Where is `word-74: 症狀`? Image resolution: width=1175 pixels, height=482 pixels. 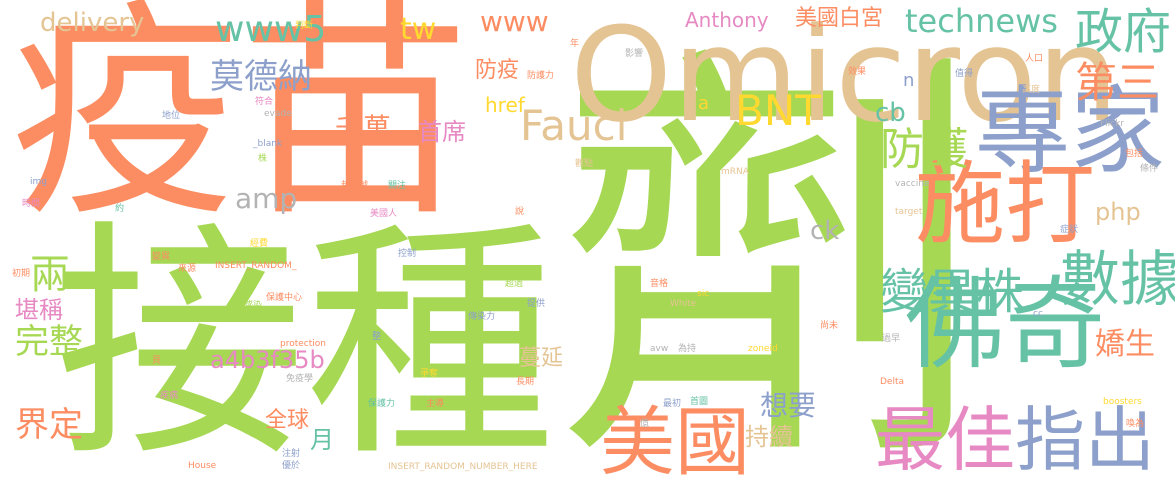
word-74: 症狀 is located at coordinates (1069, 230).